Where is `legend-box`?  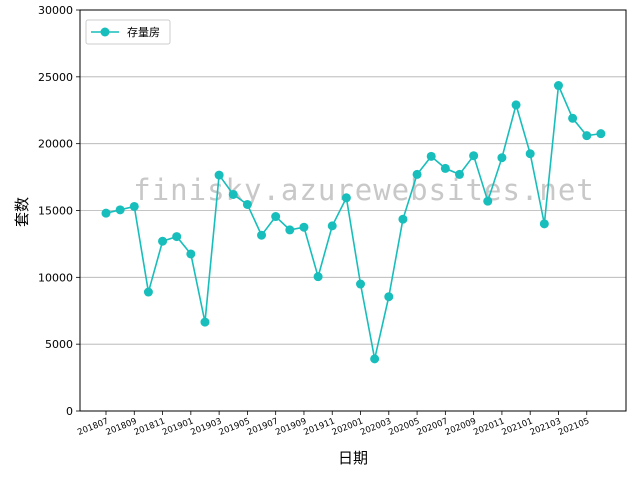 legend-box is located at coordinates (128, 32).